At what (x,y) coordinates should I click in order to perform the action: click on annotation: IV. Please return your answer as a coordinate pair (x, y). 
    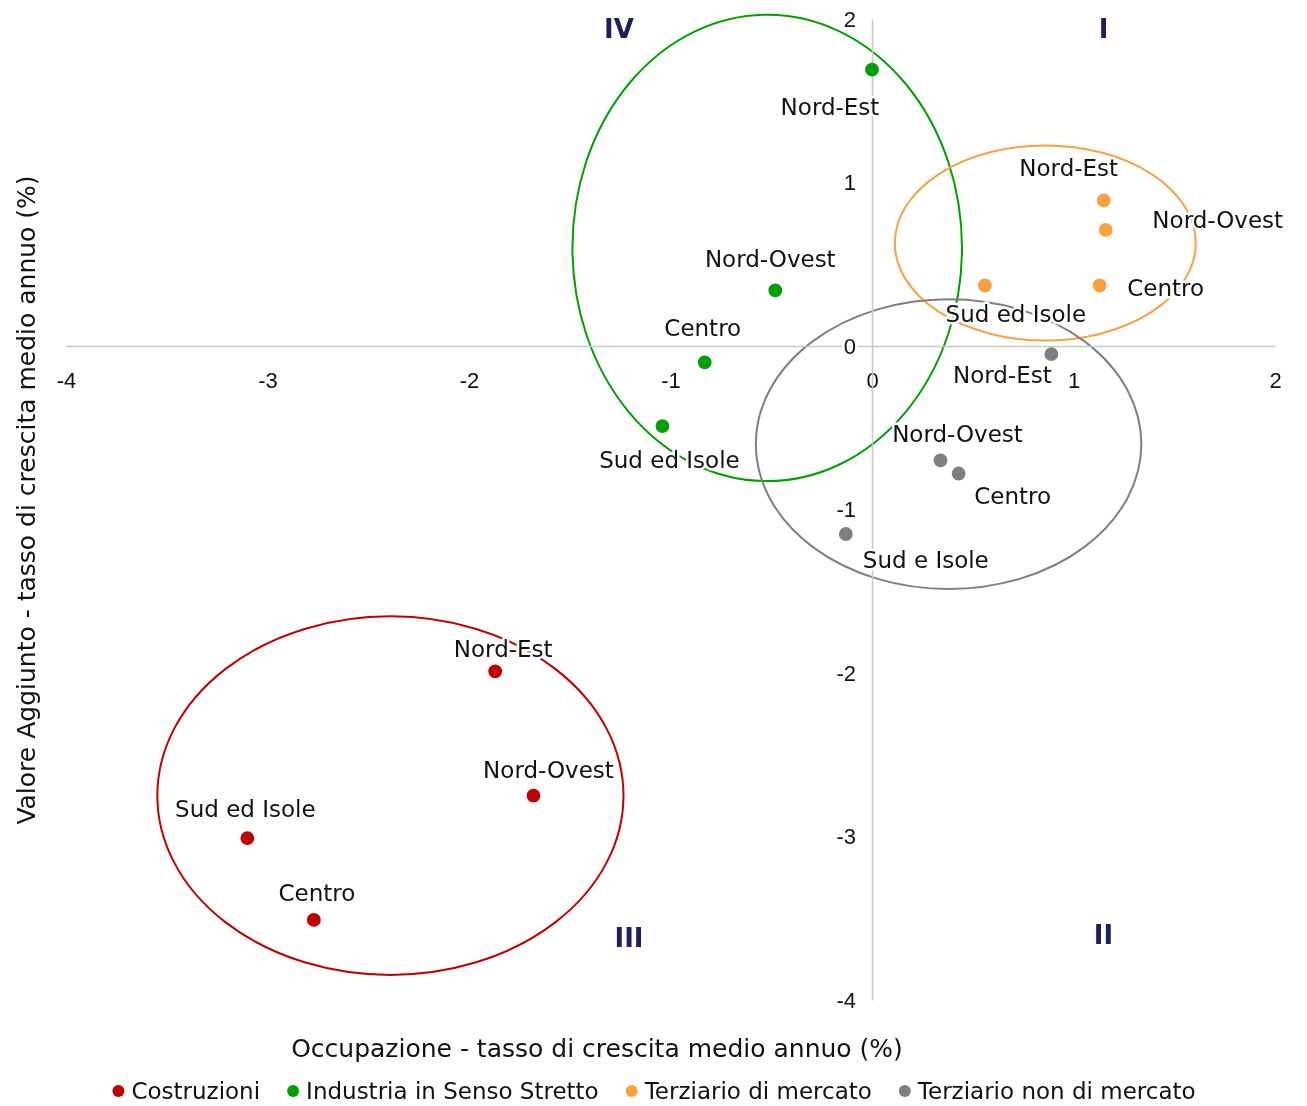
    Looking at the image, I should click on (619, 29).